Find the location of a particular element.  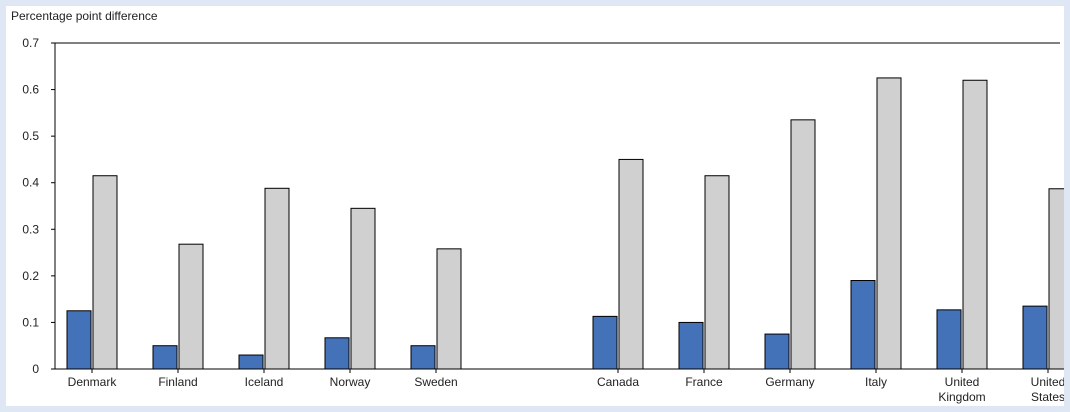

category-label: Denmark is located at coordinates (93, 382).